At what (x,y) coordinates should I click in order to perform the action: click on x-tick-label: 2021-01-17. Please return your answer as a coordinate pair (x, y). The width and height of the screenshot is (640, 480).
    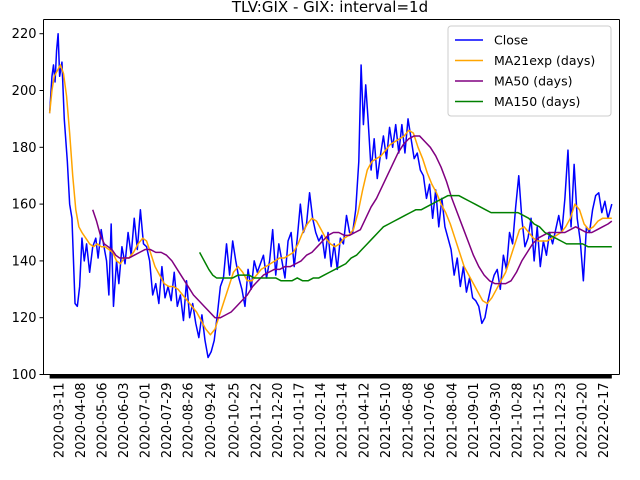
    Looking at the image, I should click on (299, 421).